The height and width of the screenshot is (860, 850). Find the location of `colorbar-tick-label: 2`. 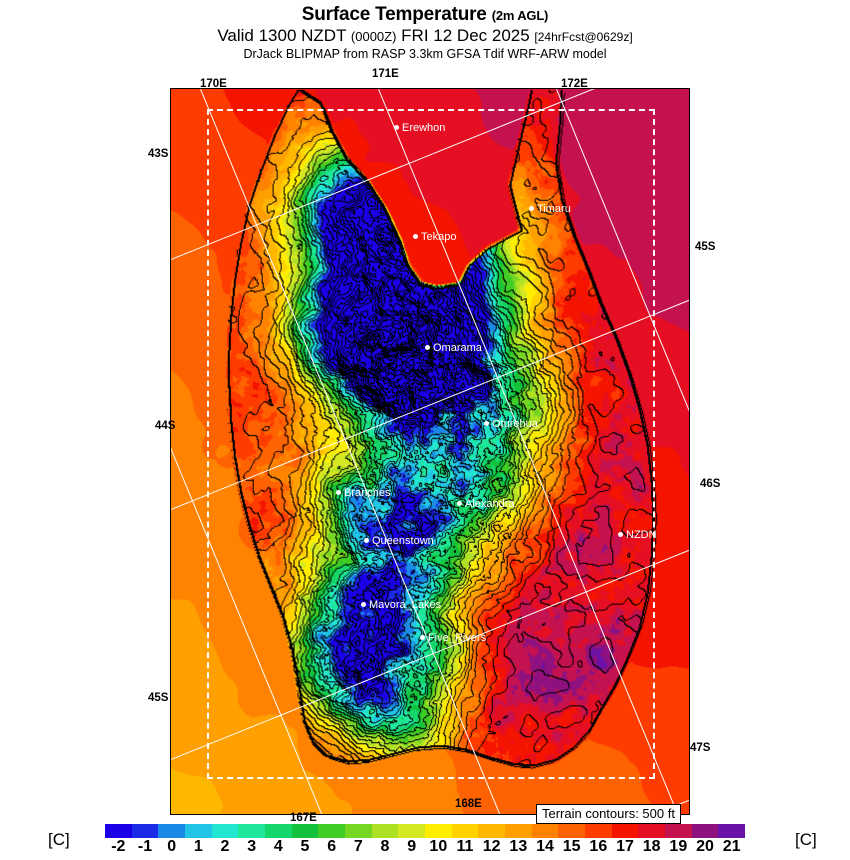

colorbar-tick-label: 2 is located at coordinates (225, 846).